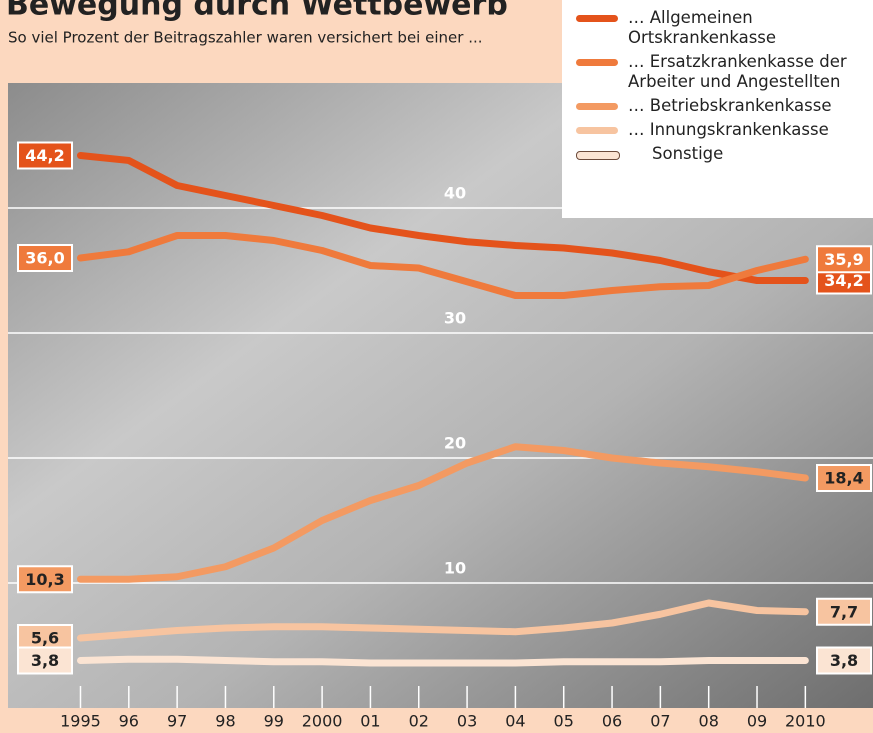  I want to click on y-tick-label: 30, so click(455, 318).